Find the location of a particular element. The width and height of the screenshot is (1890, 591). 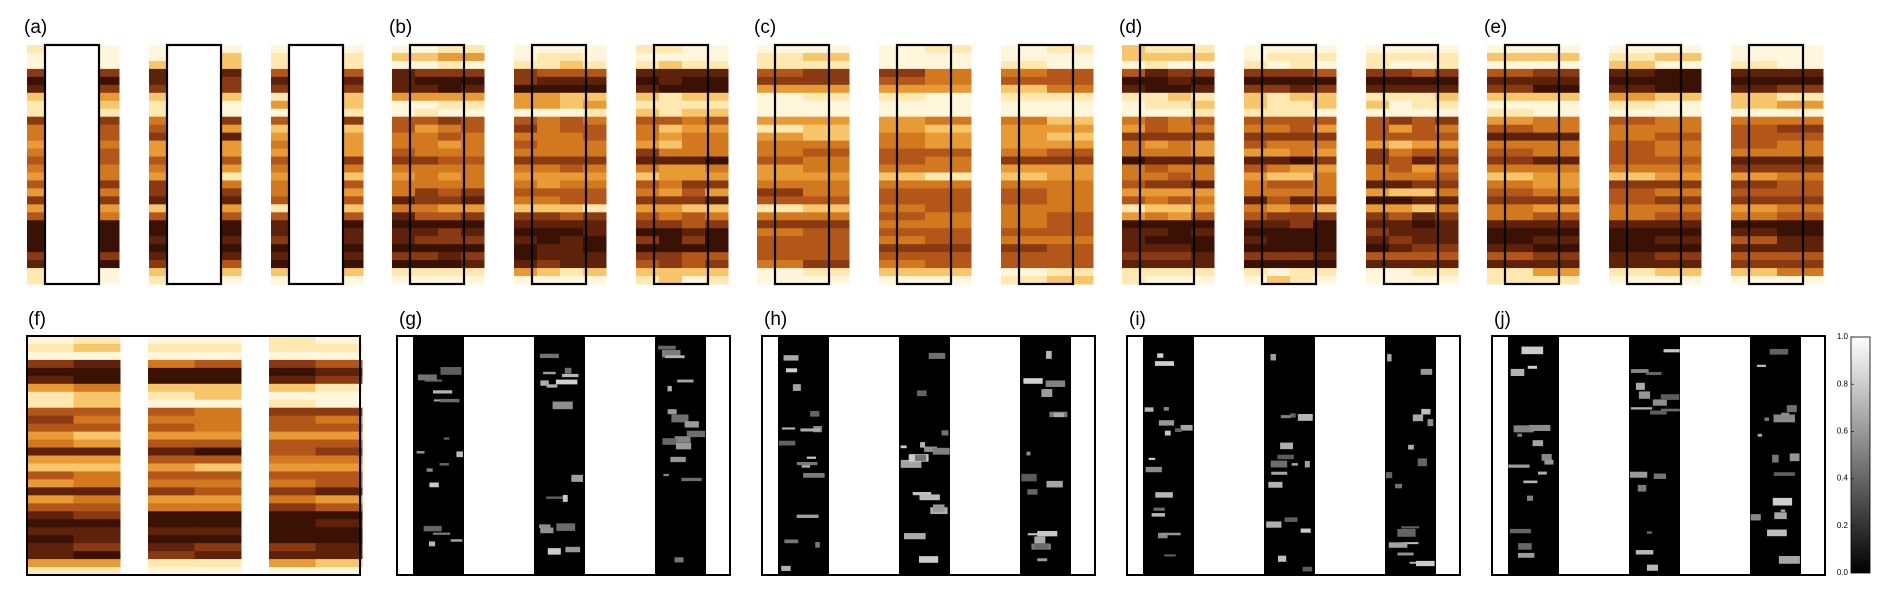

panel-frame is located at coordinates (193, 455).